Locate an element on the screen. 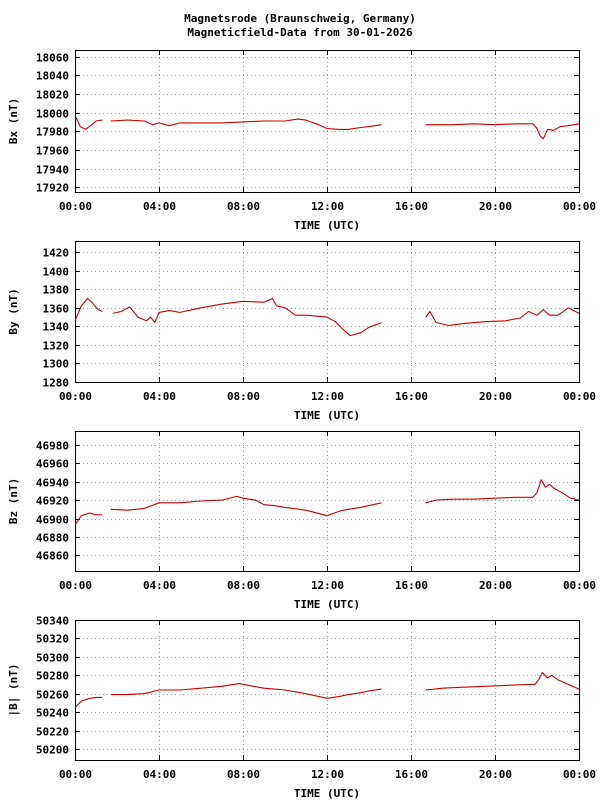  y-axis-label: |B| (nT) is located at coordinates (13, 690).